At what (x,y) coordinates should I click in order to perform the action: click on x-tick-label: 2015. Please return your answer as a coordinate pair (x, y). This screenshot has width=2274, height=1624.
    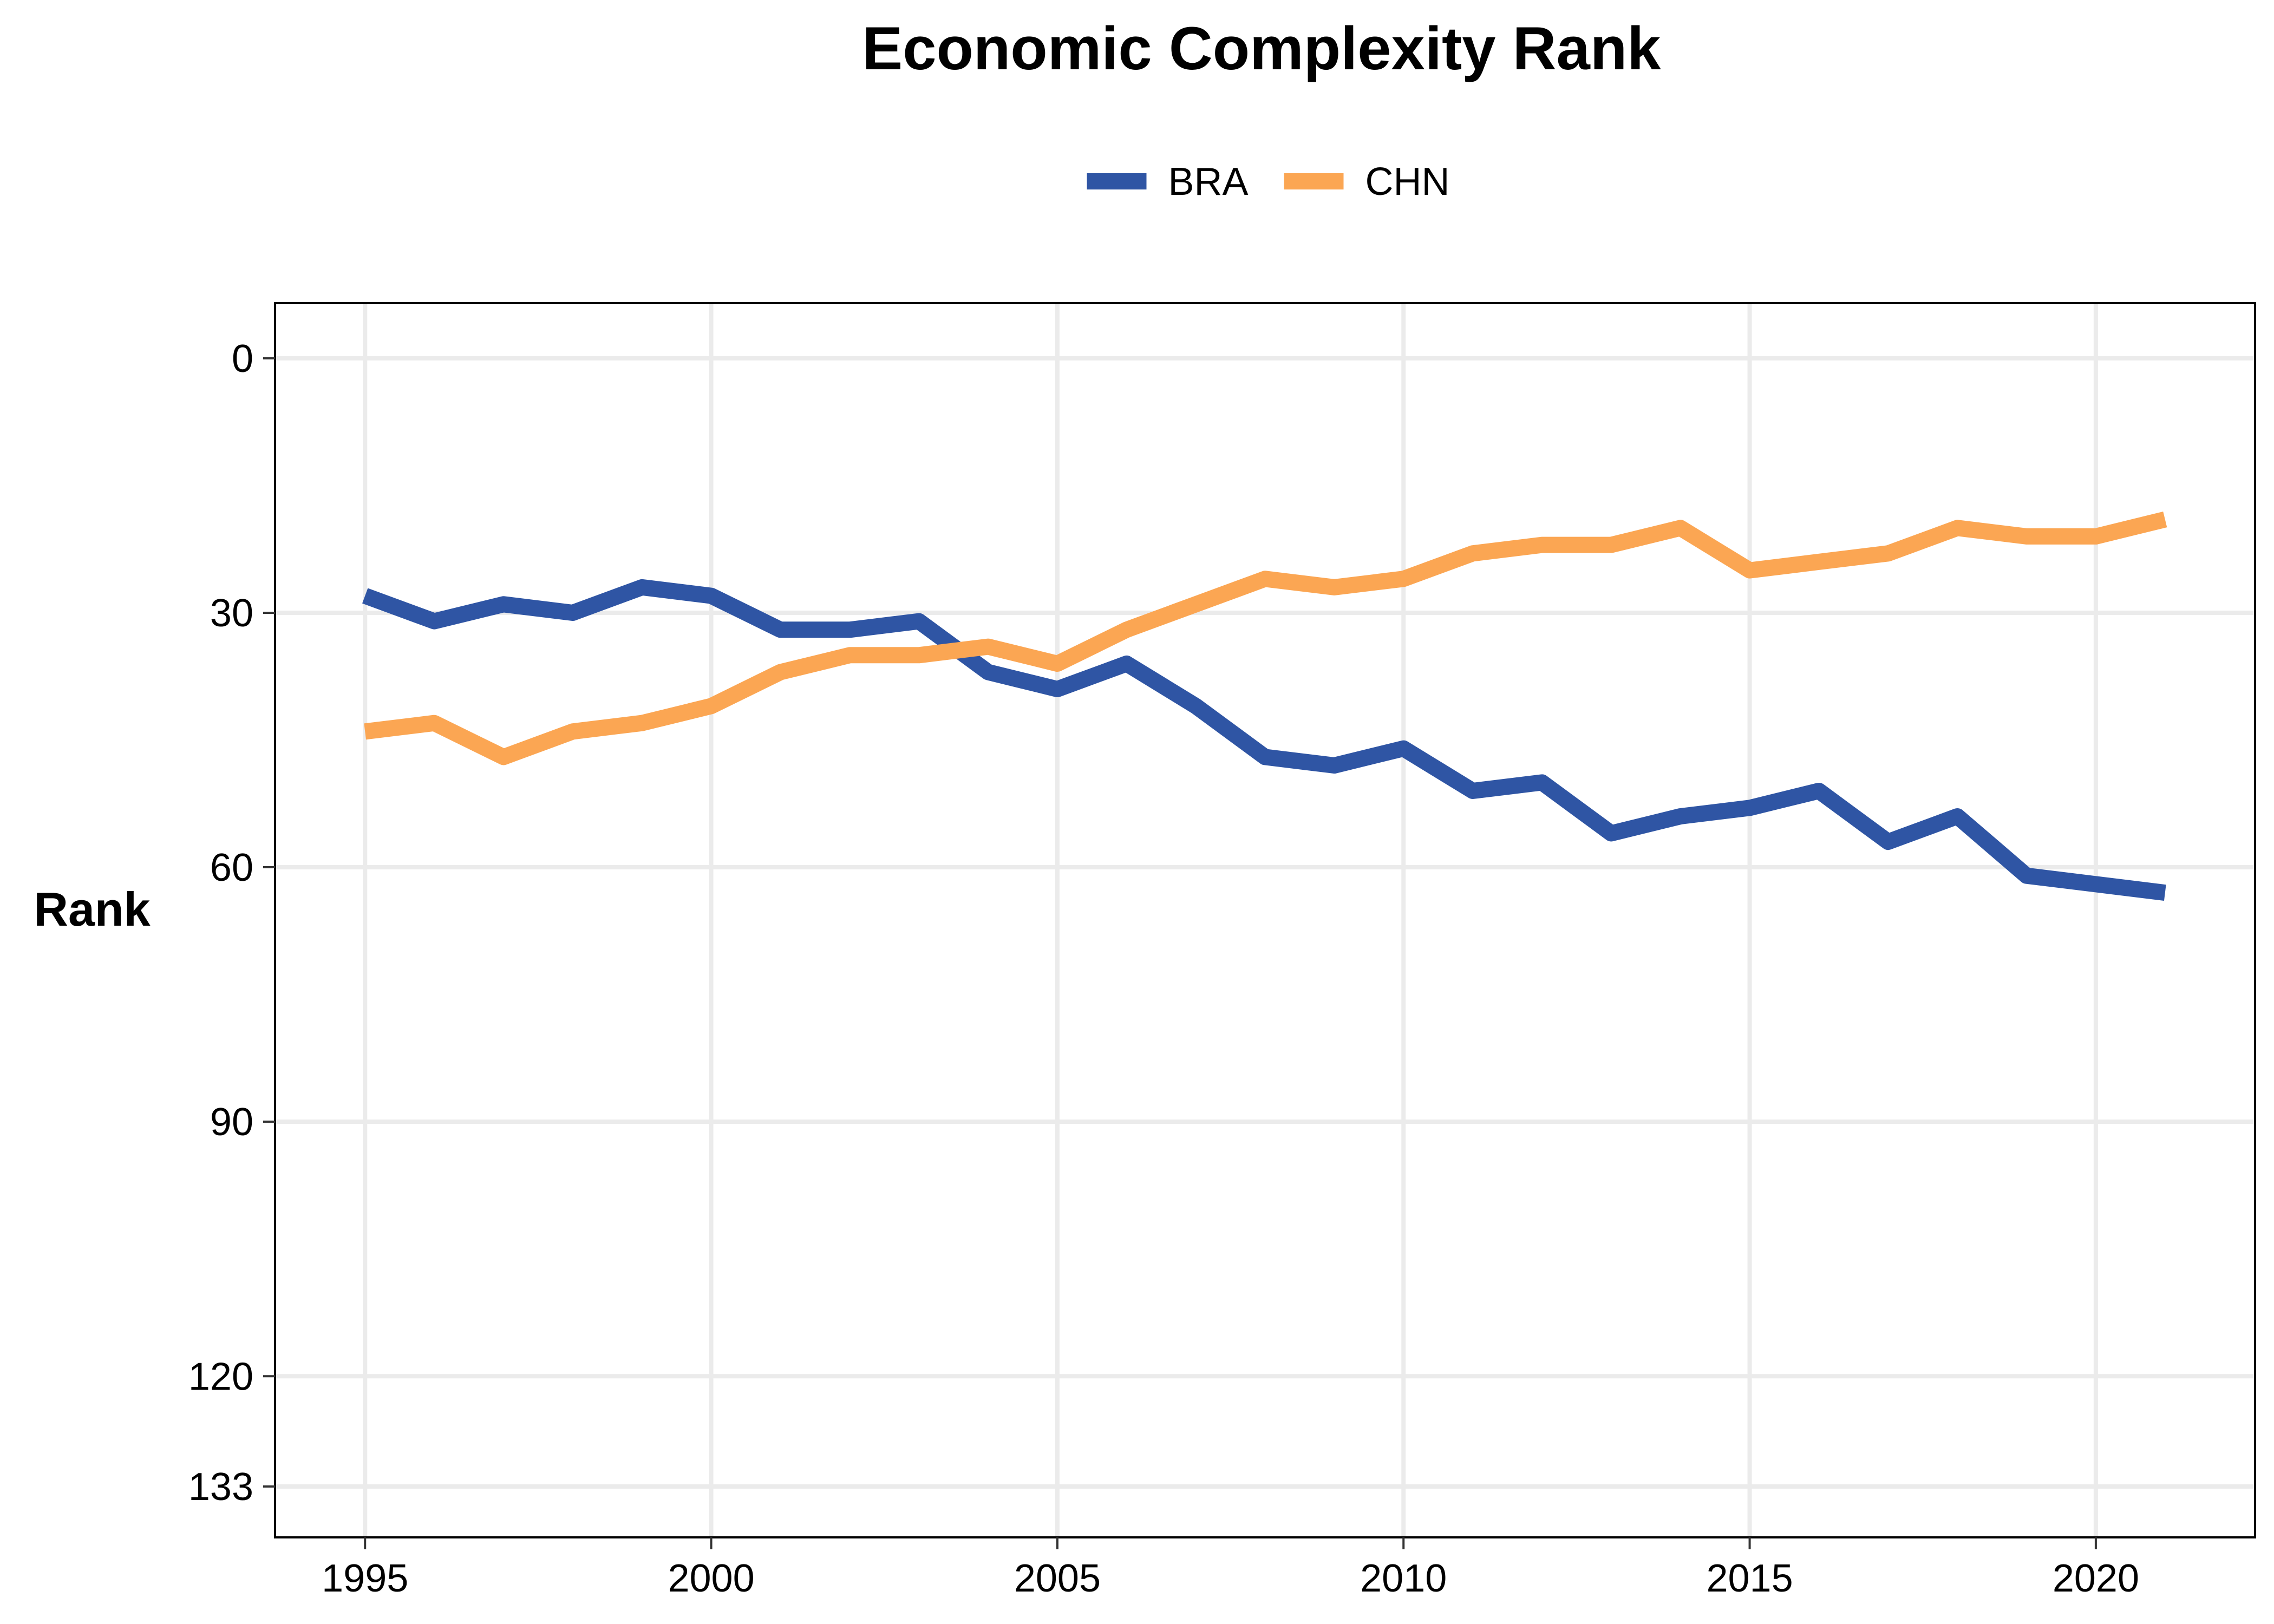
    Looking at the image, I should click on (1750, 1579).